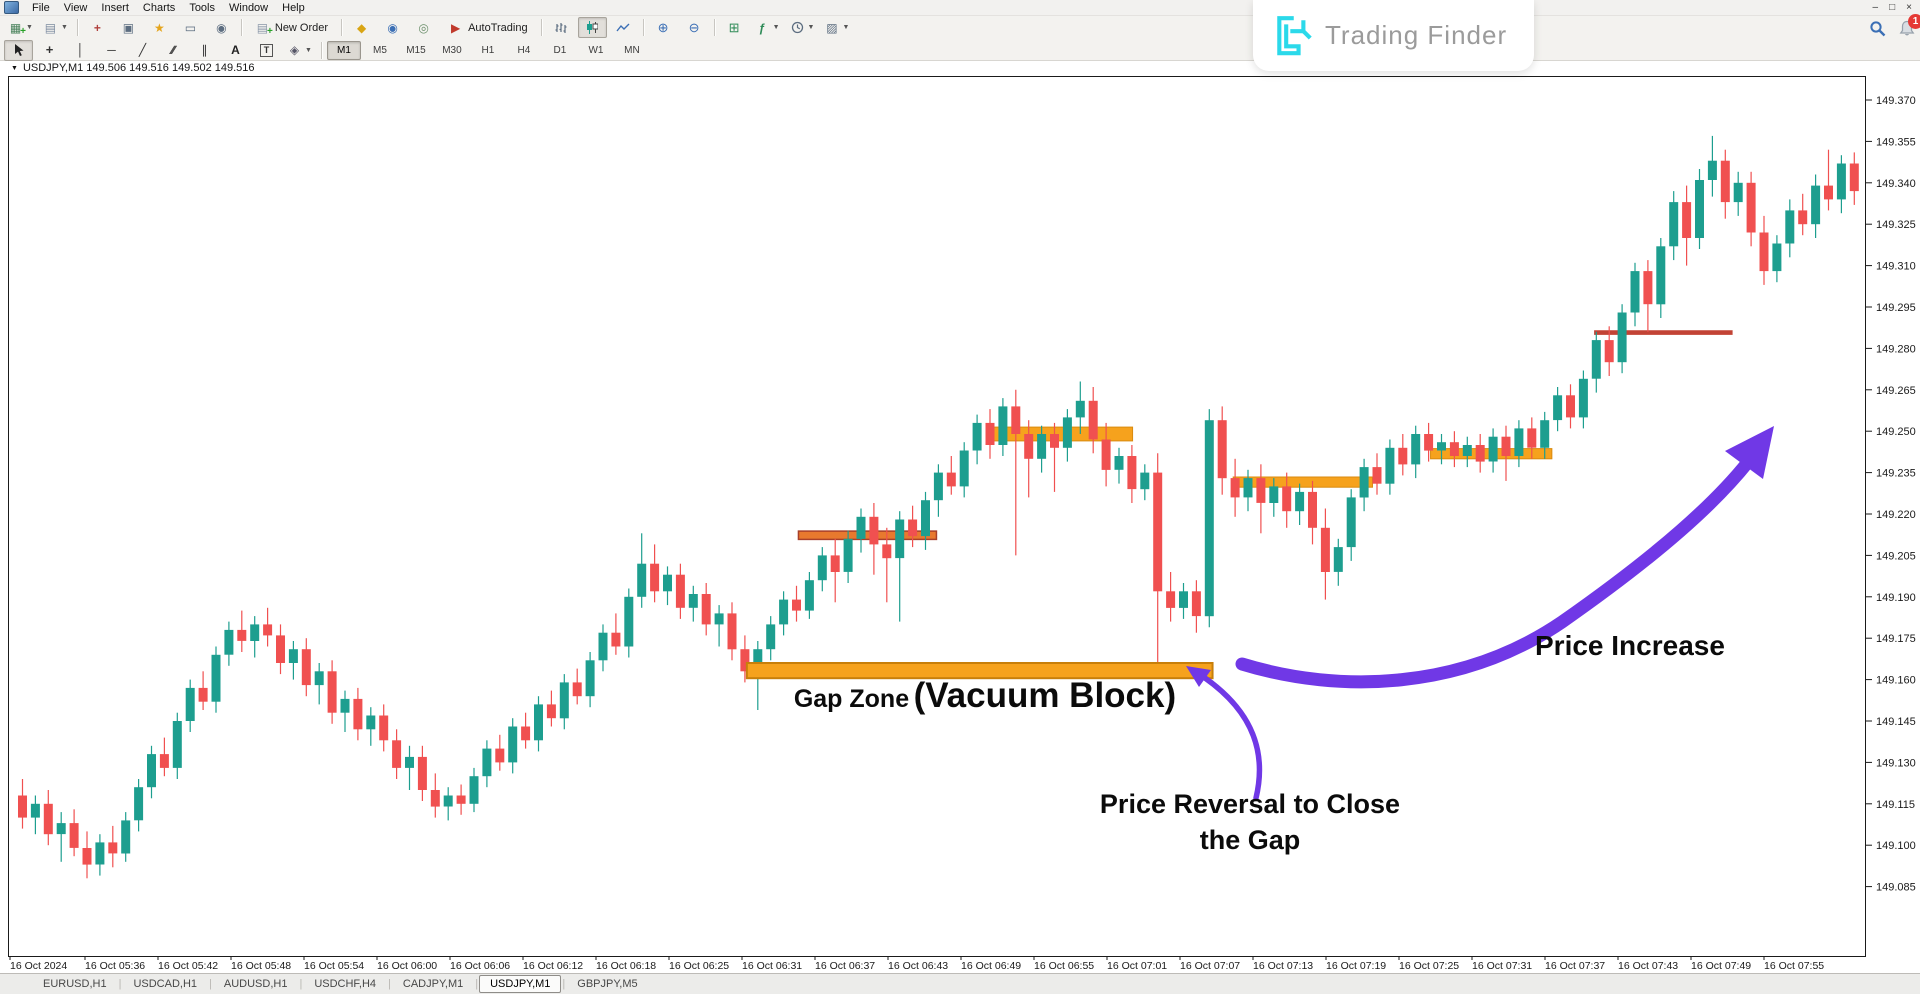  Describe the element at coordinates (836, 27) in the screenshot. I see `templates-button: ▨ ▼` at that location.